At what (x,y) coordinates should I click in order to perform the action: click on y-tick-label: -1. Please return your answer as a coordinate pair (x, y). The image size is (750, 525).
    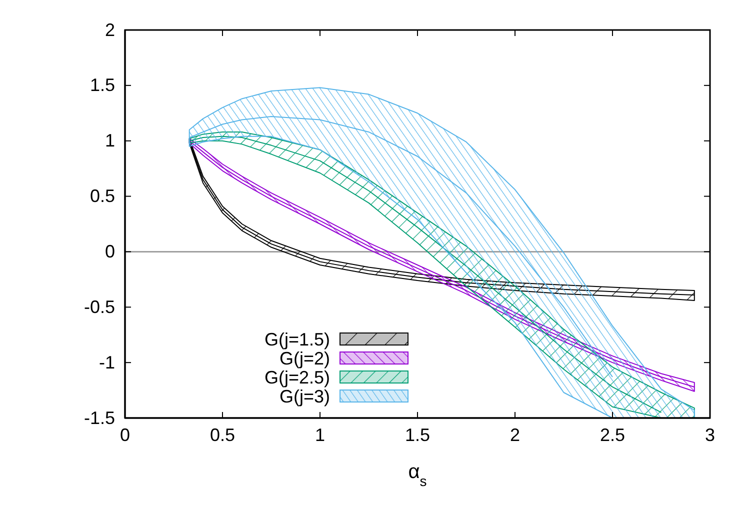
    Looking at the image, I should click on (106, 362).